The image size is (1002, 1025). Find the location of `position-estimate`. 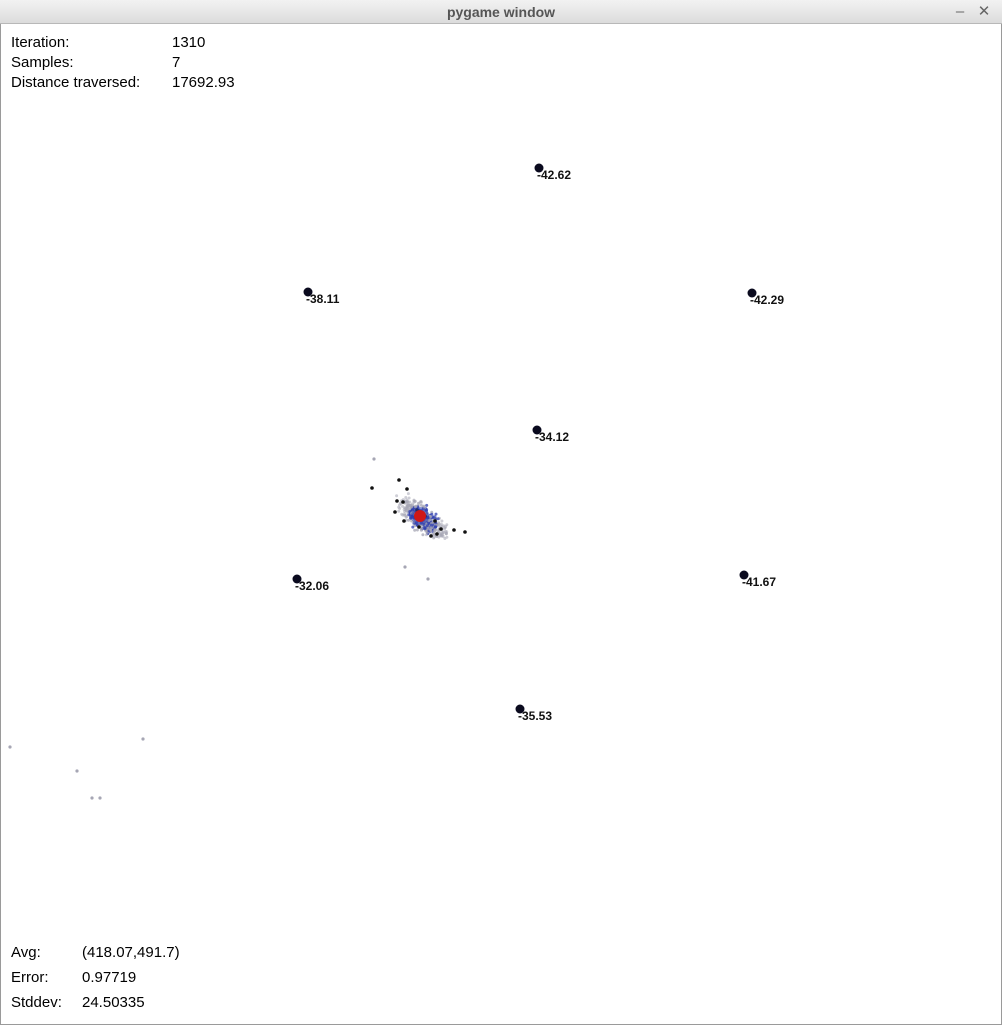

position-estimate is located at coordinates (420, 516).